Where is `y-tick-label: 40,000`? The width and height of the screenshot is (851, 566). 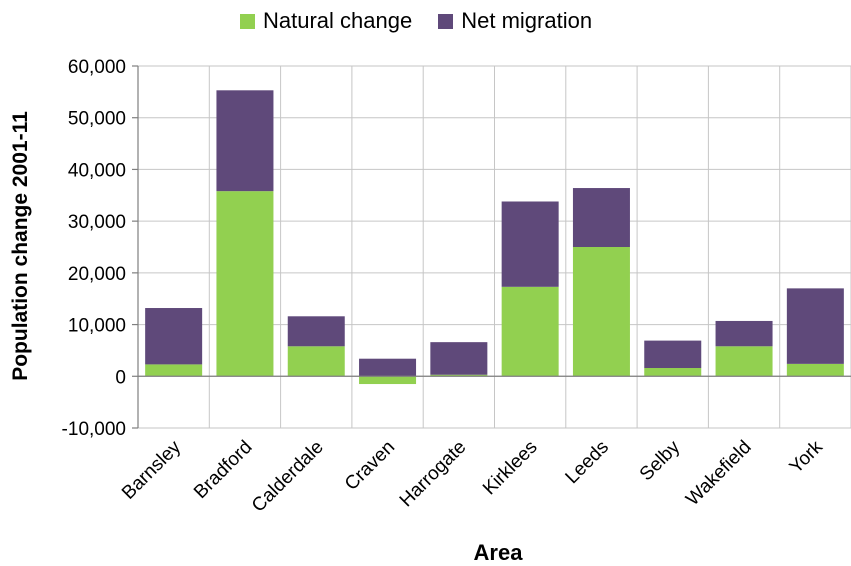 y-tick-label: 40,000 is located at coordinates (97, 170).